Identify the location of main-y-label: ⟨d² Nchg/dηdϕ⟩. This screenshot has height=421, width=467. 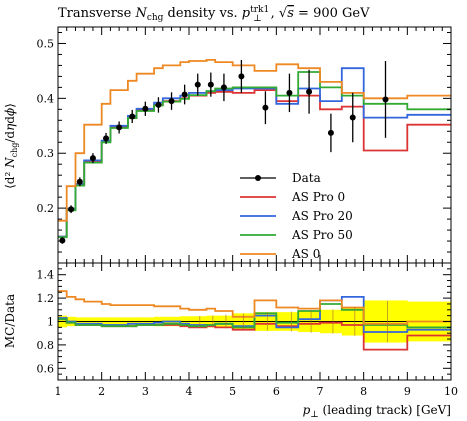
(11, 146).